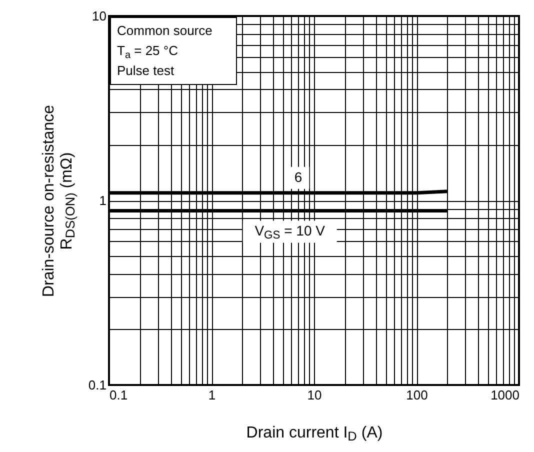 The width and height of the screenshot is (534, 452). I want to click on annotation: T$_{a}$ = 25 °C, so click(148, 51).